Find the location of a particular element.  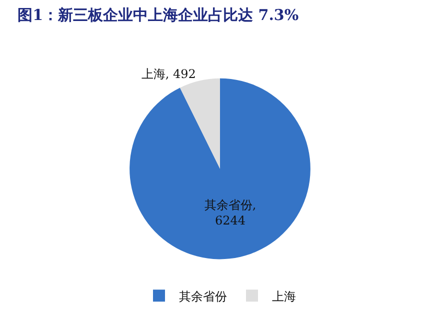

legend-label: 上海 is located at coordinates (284, 296).